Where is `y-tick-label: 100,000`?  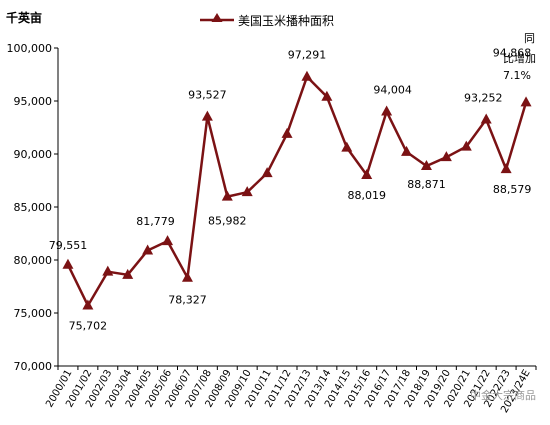 y-tick-label: 100,000 is located at coordinates (30, 48).